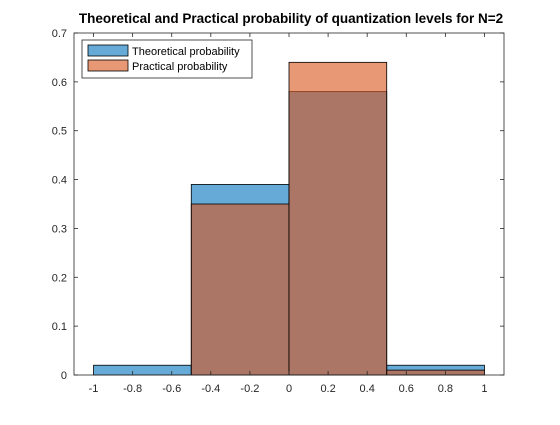 The image size is (560, 425). Describe the element at coordinates (186, 52) in the screenshot. I see `legend-label-theoretical: Theoretical probability` at that location.